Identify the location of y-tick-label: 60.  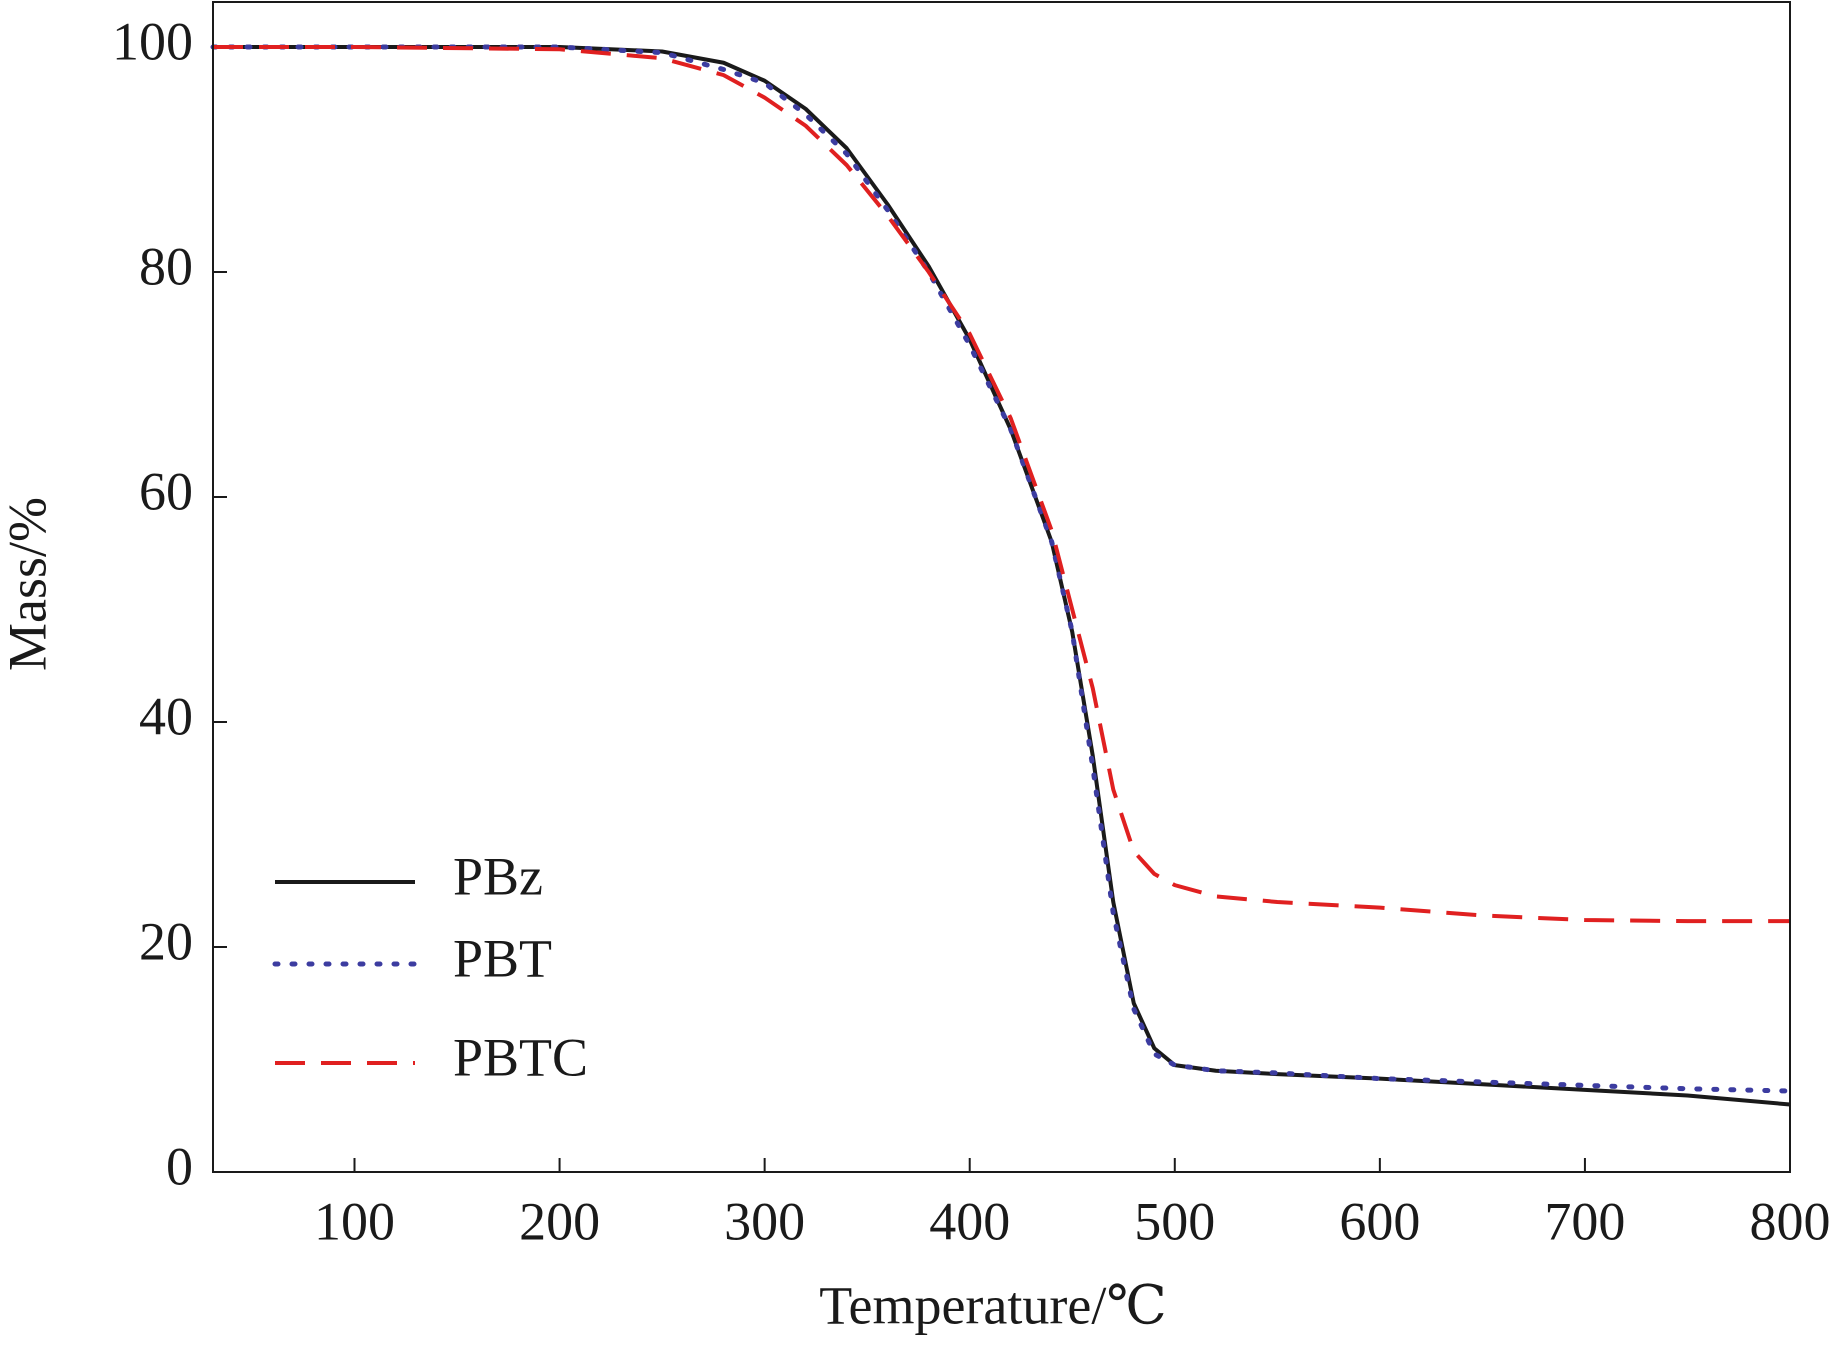
(166, 491).